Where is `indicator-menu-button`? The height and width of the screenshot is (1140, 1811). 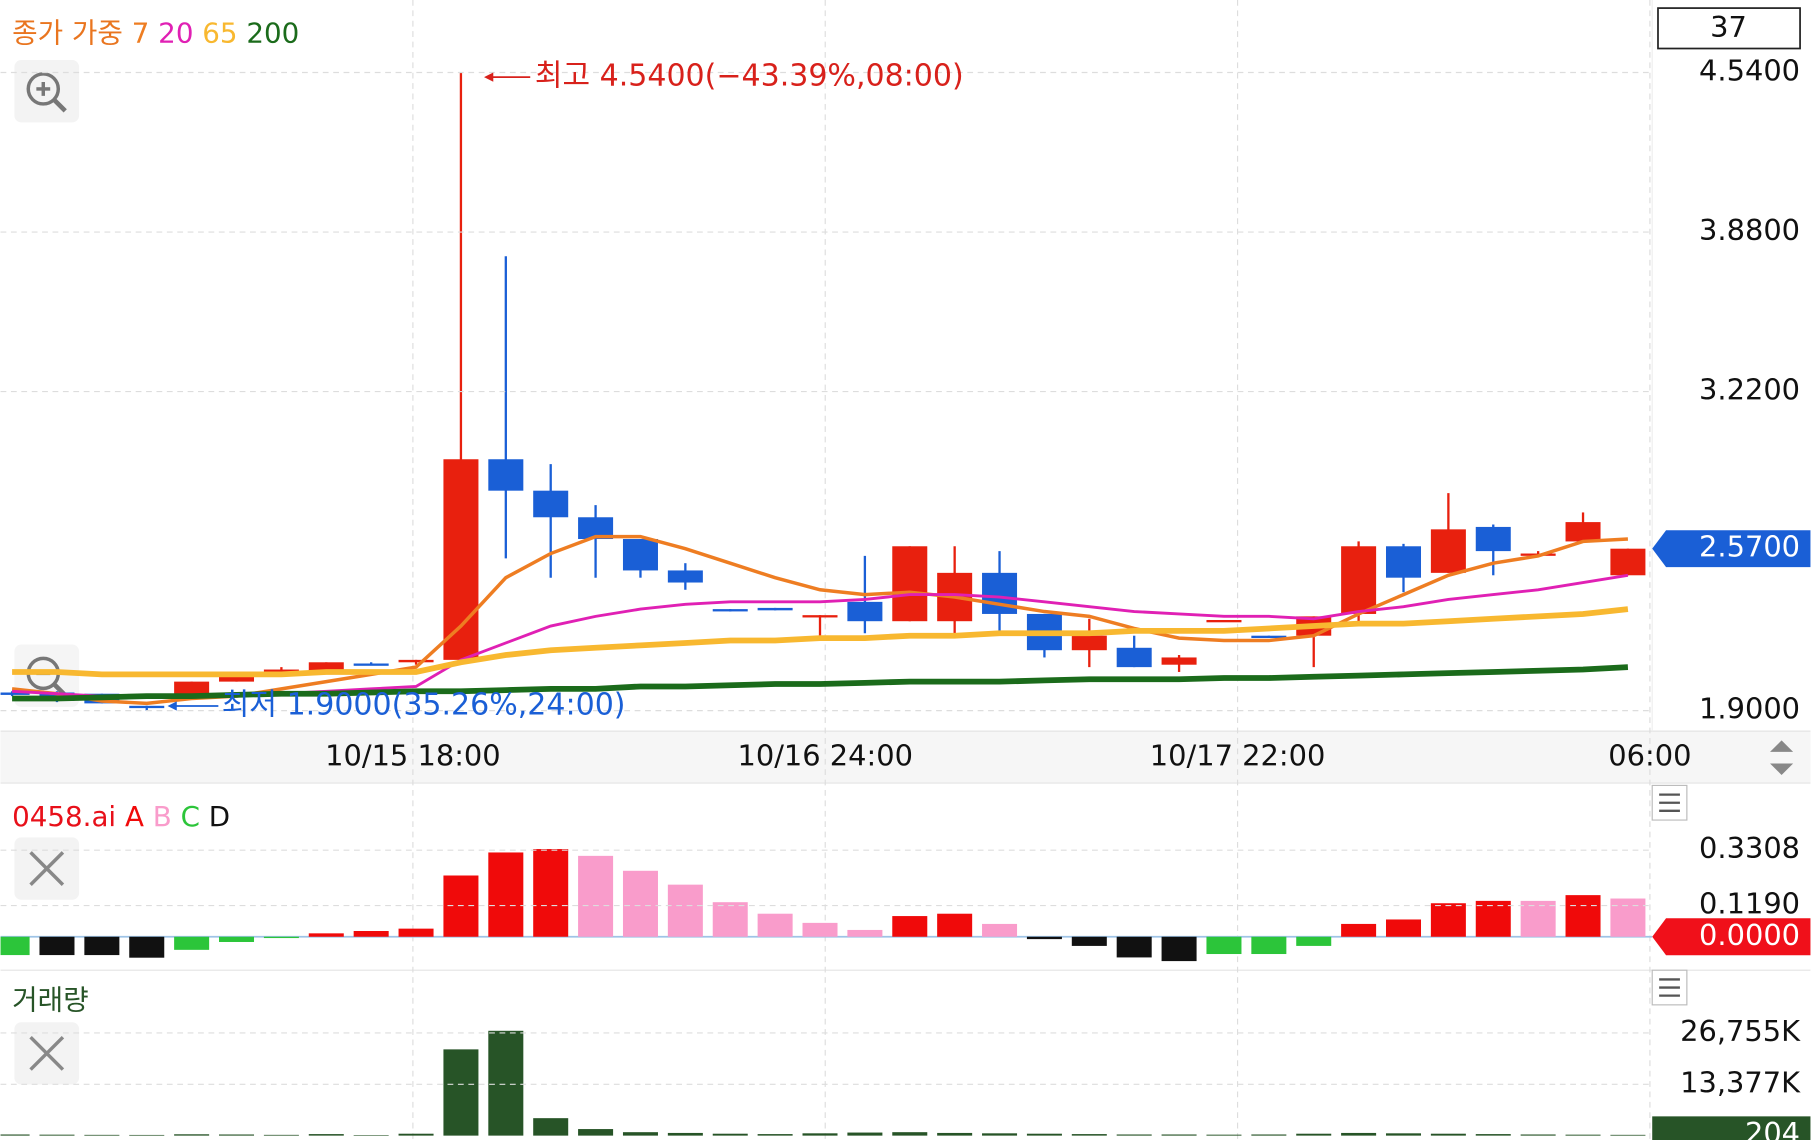
indicator-menu-button is located at coordinates (1669, 802).